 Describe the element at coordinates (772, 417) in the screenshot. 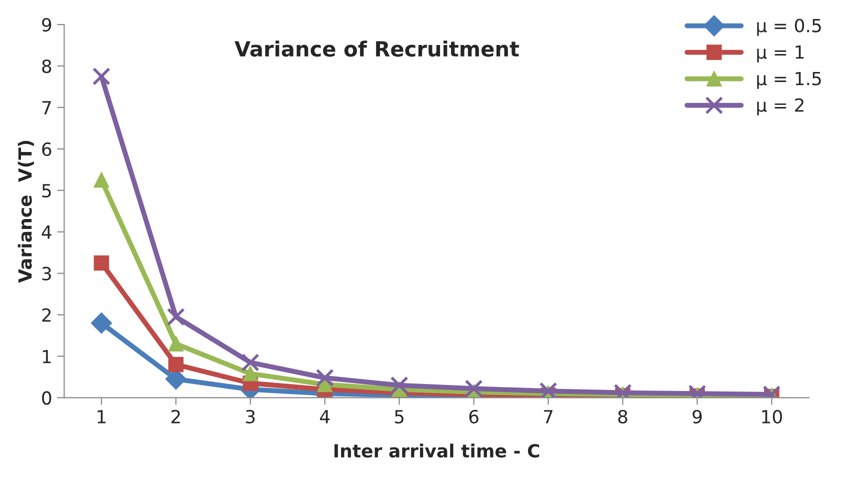

I see `x-tick-label: 10` at that location.